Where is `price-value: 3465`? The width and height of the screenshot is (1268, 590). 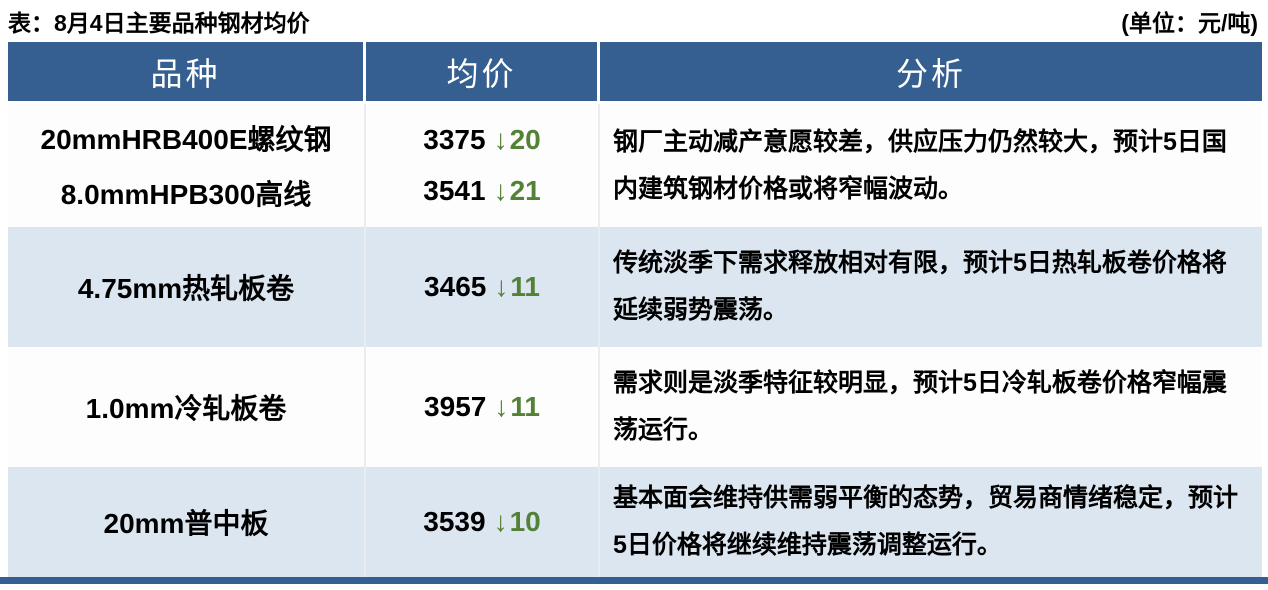
price-value: 3465 is located at coordinates (455, 286).